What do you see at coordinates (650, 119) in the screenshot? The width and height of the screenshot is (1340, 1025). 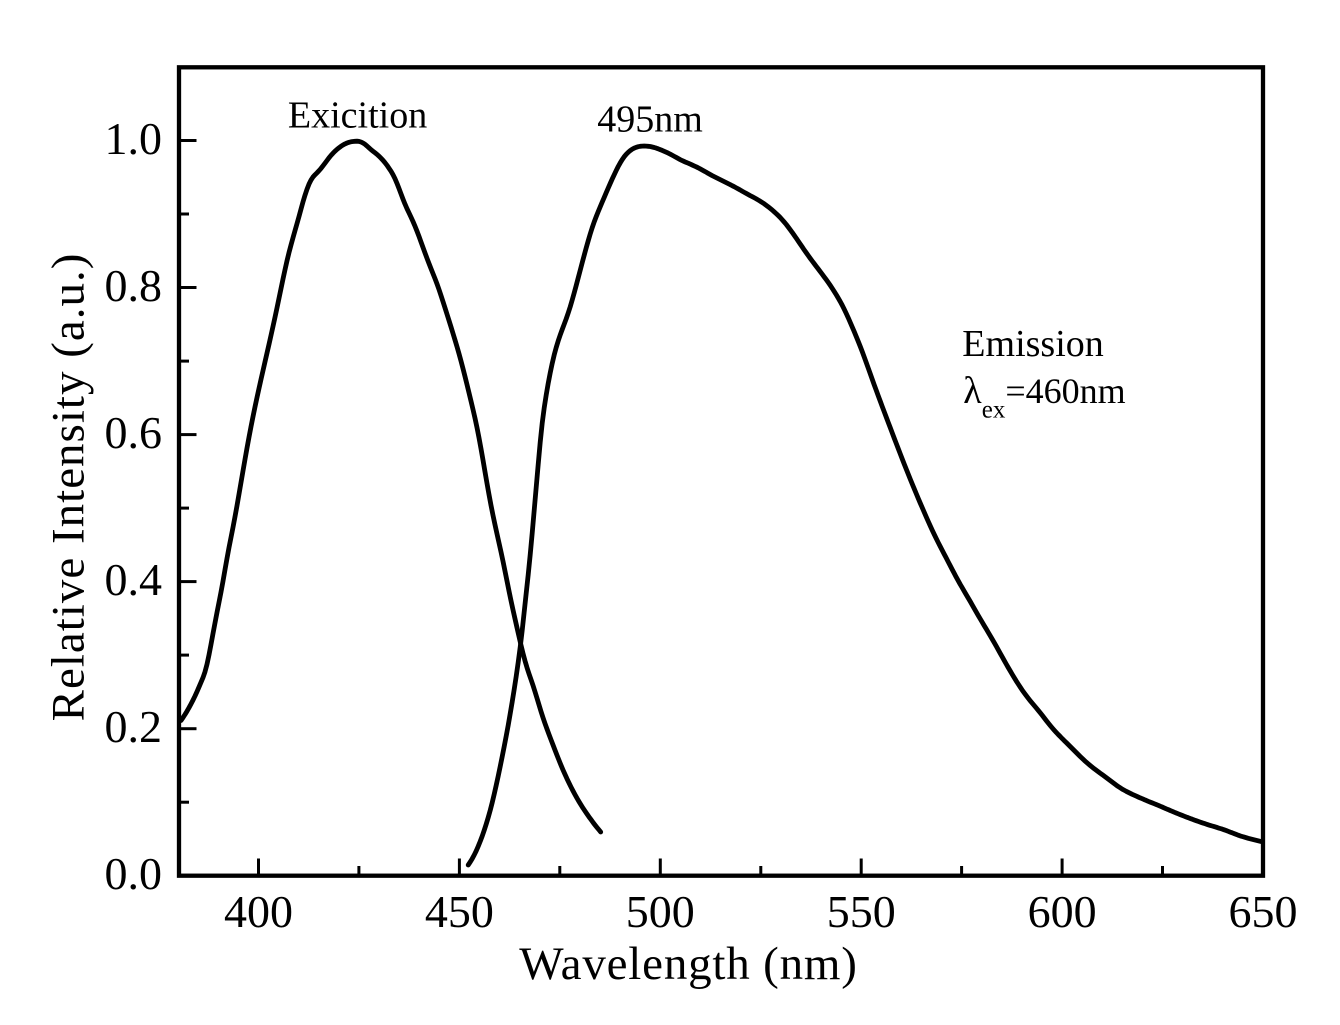 I see `svg-text: 495nm` at bounding box center [650, 119].